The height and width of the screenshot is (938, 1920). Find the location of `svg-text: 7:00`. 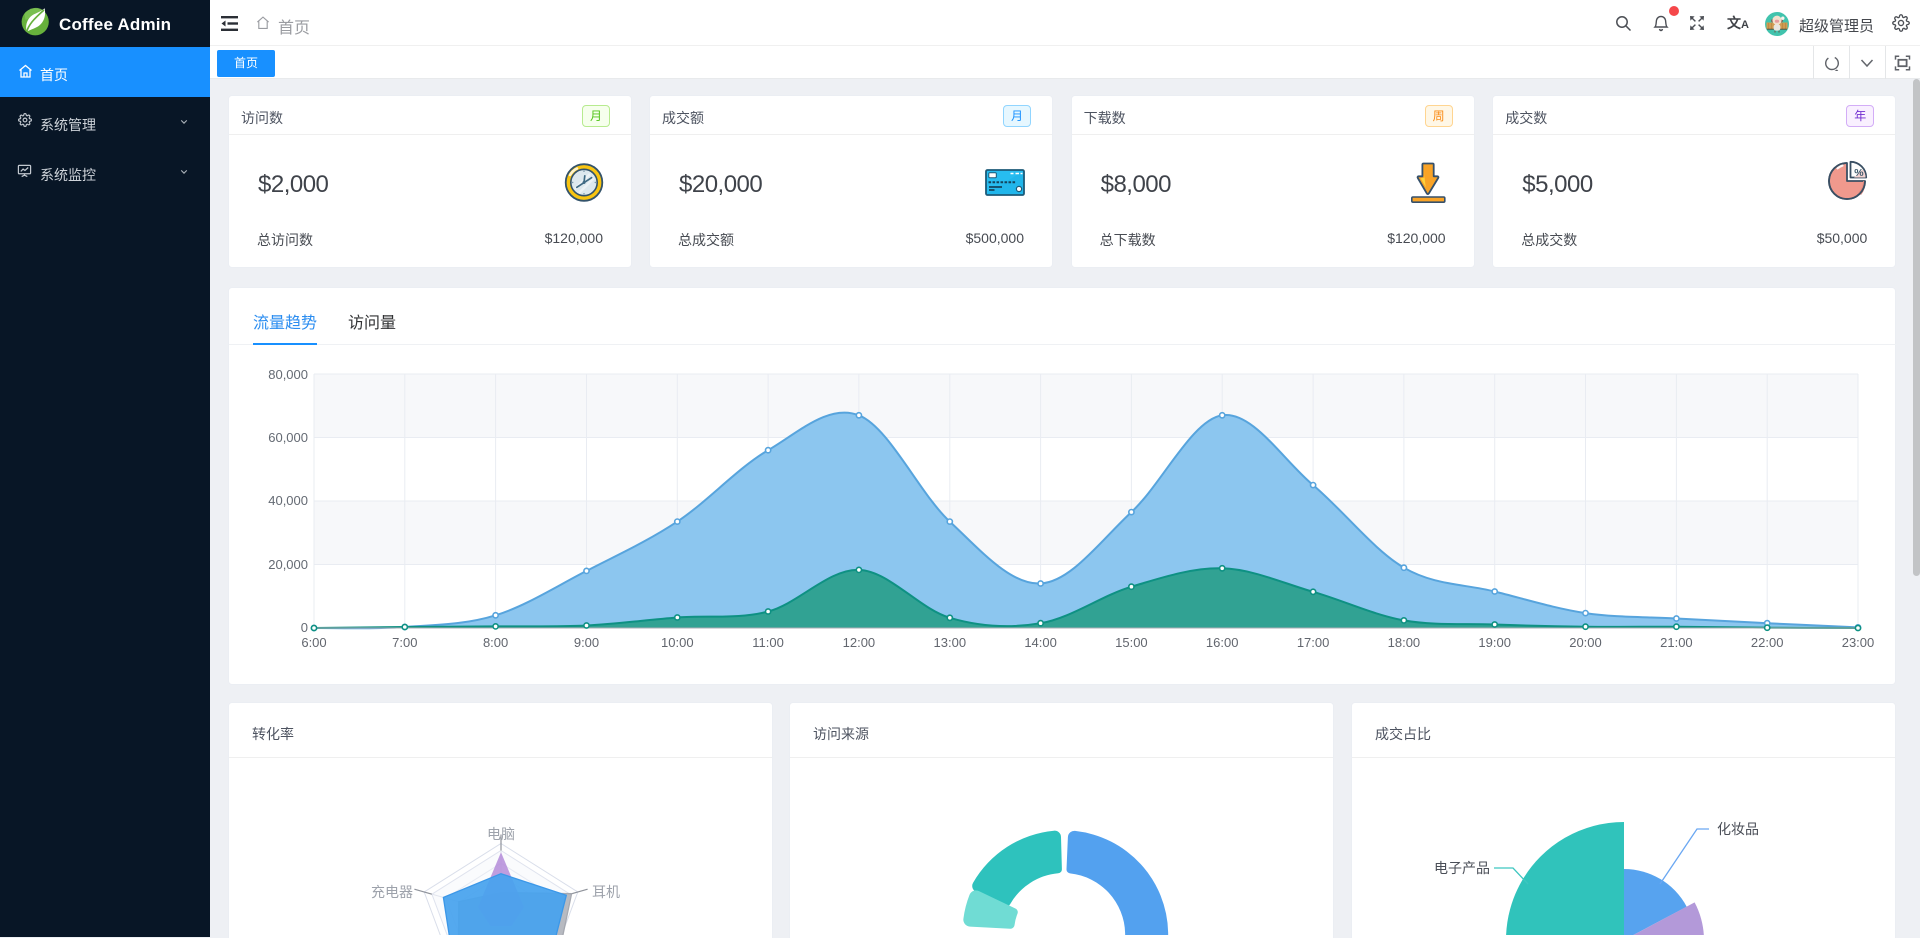

svg-text: 7:00 is located at coordinates (404, 642).